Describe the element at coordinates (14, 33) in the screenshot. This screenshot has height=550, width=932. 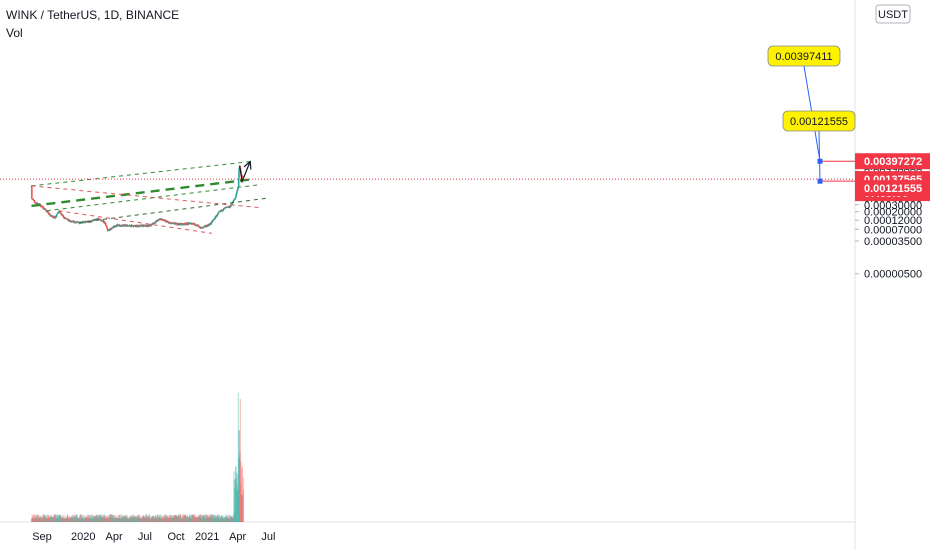
I see `volume-legend: Vol` at that location.